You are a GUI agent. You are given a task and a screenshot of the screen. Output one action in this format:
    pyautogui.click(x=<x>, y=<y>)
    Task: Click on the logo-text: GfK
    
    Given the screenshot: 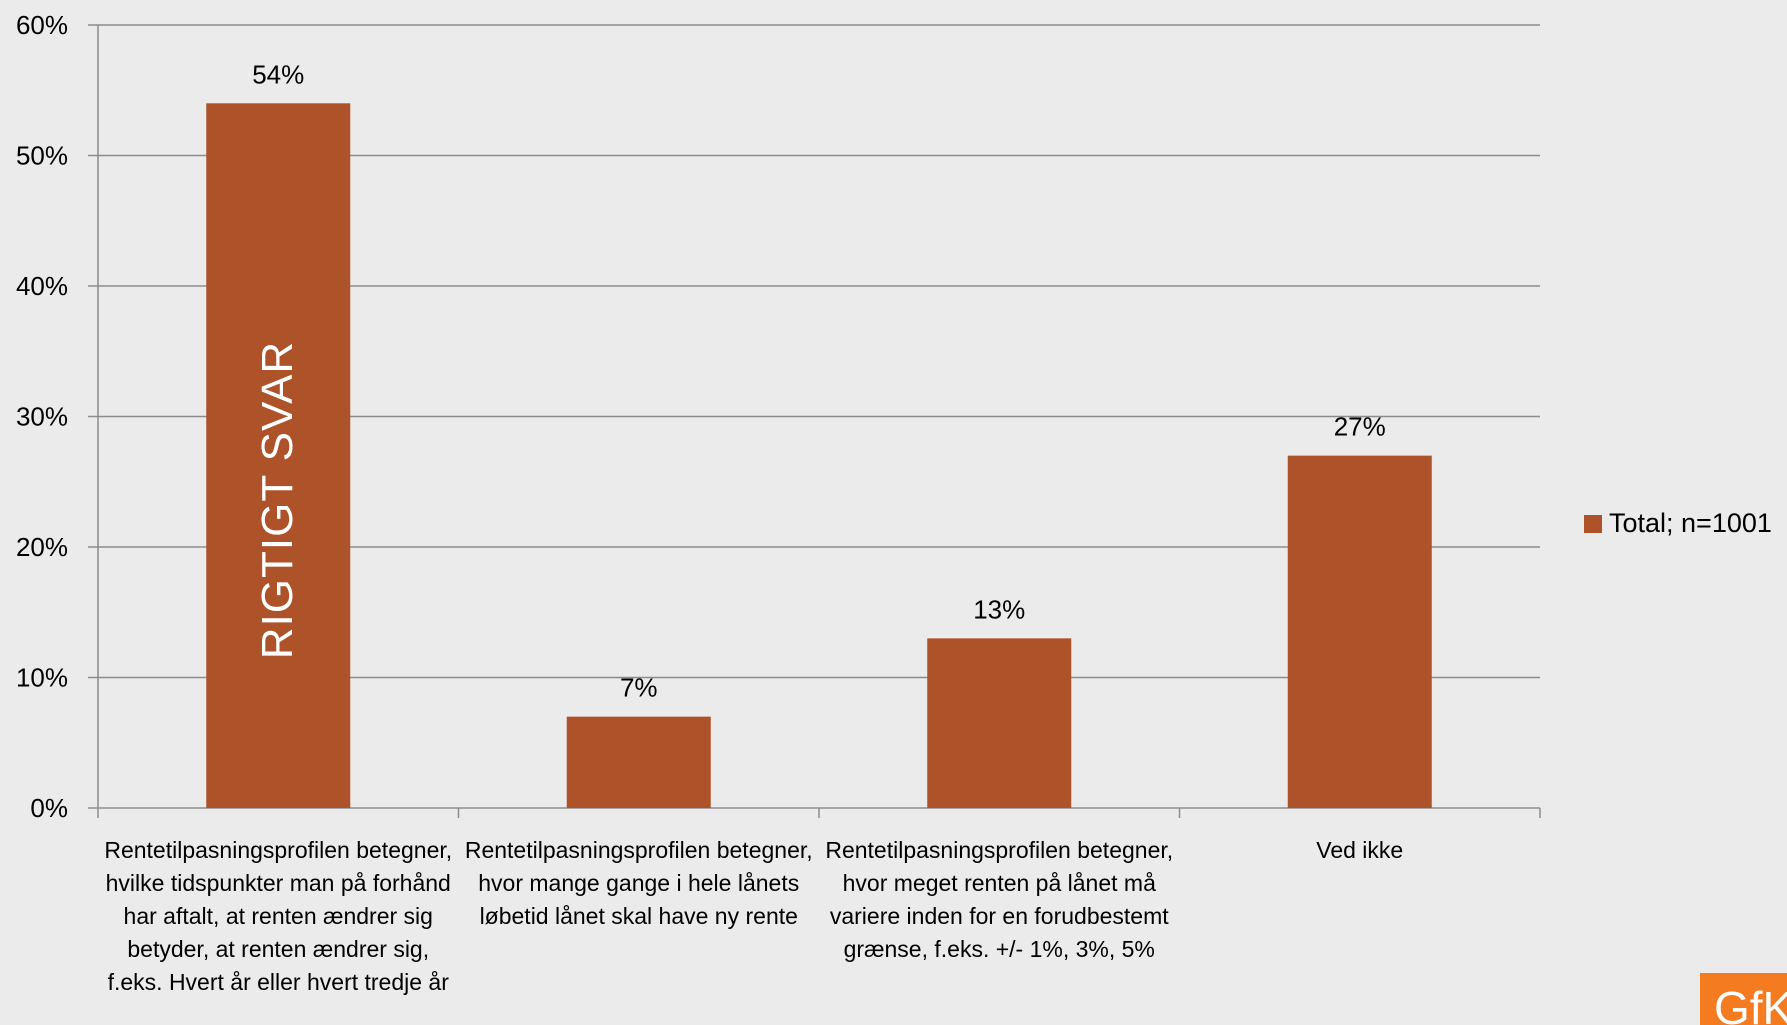 What is the action you would take?
    pyautogui.click(x=1750, y=1003)
    